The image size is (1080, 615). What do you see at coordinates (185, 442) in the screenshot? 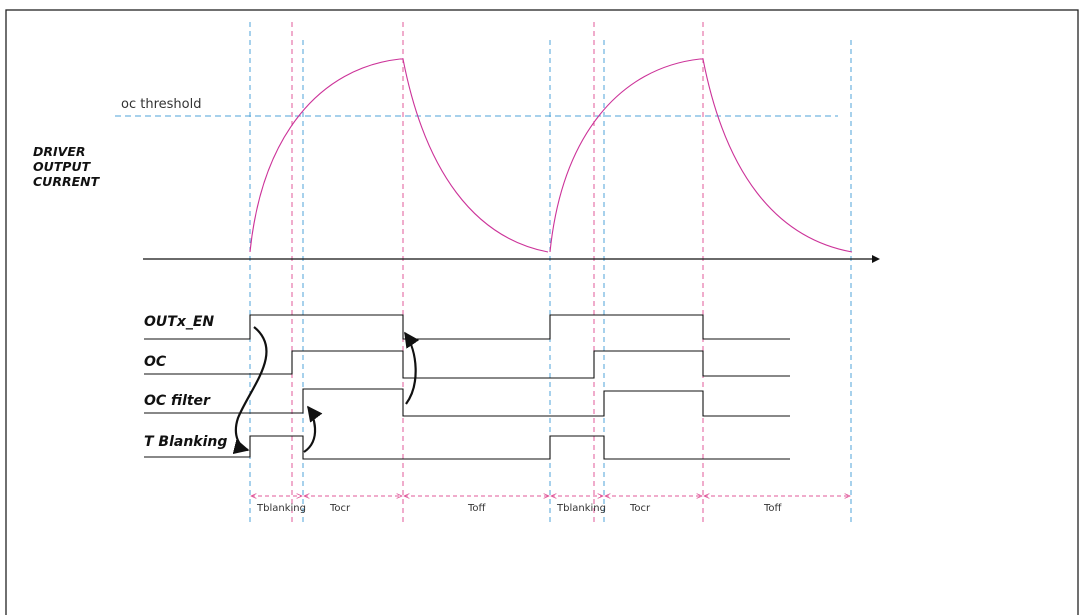
I see `signal-label-t-blanking: T Blanking` at bounding box center [185, 442].